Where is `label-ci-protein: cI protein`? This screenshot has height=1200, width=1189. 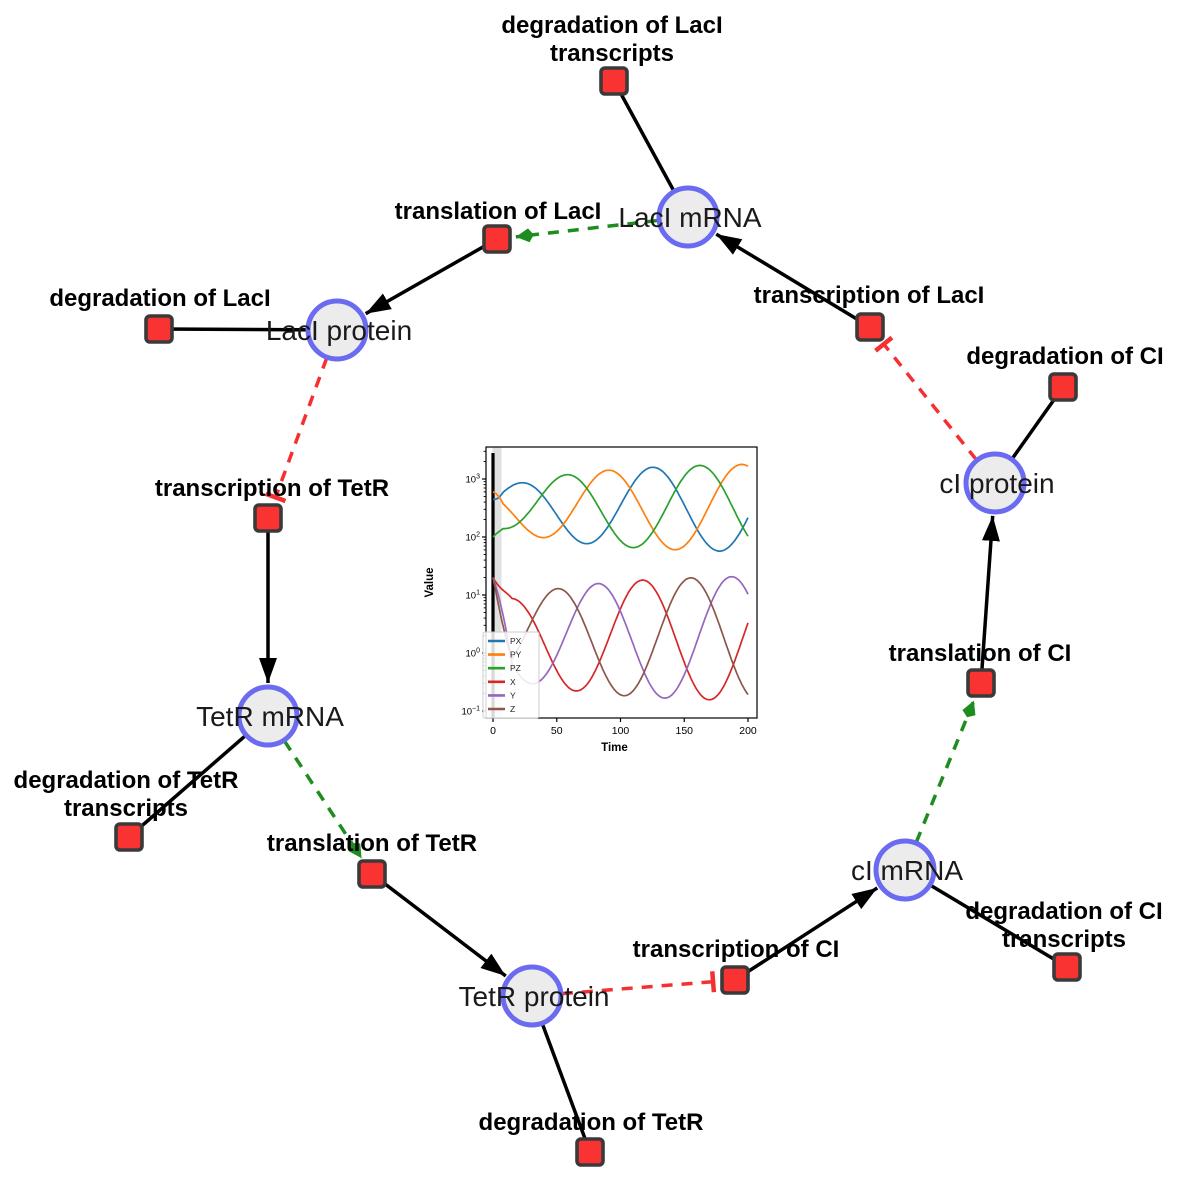
label-ci-protein: cI protein is located at coordinates (996, 483).